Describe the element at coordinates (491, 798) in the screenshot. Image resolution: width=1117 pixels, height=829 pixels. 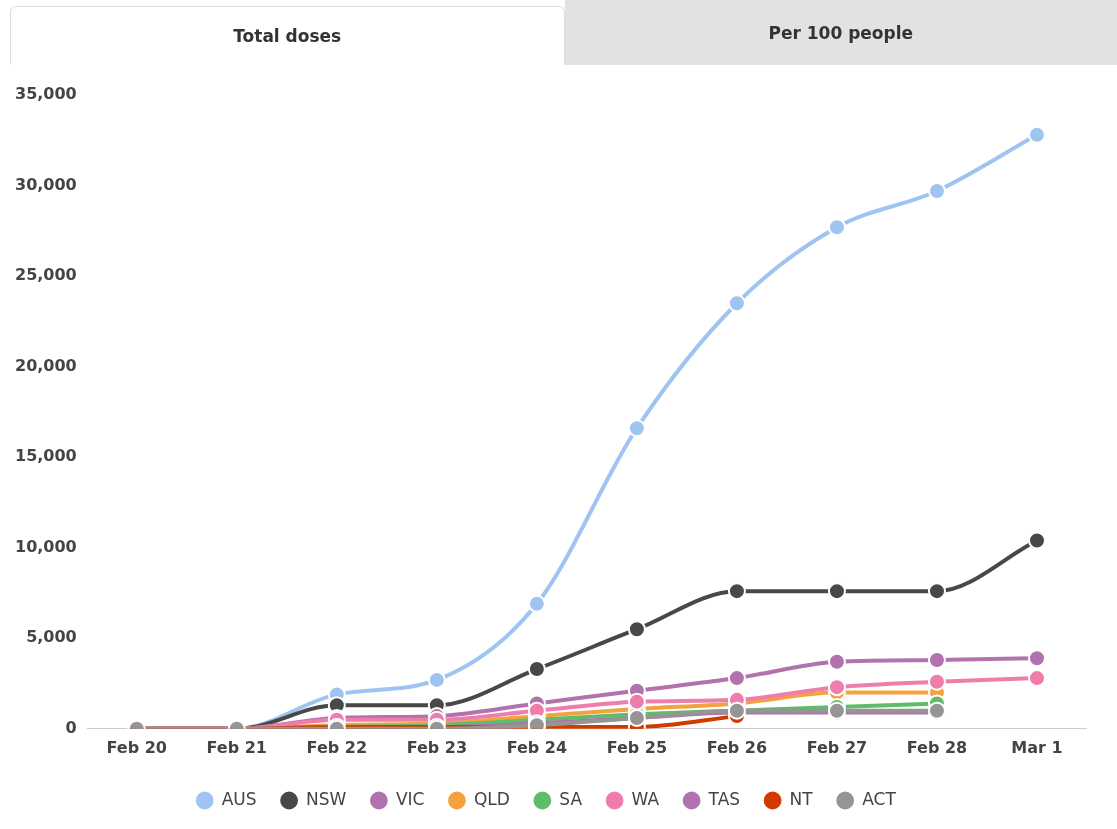
I see `legend-label: QLD` at that location.